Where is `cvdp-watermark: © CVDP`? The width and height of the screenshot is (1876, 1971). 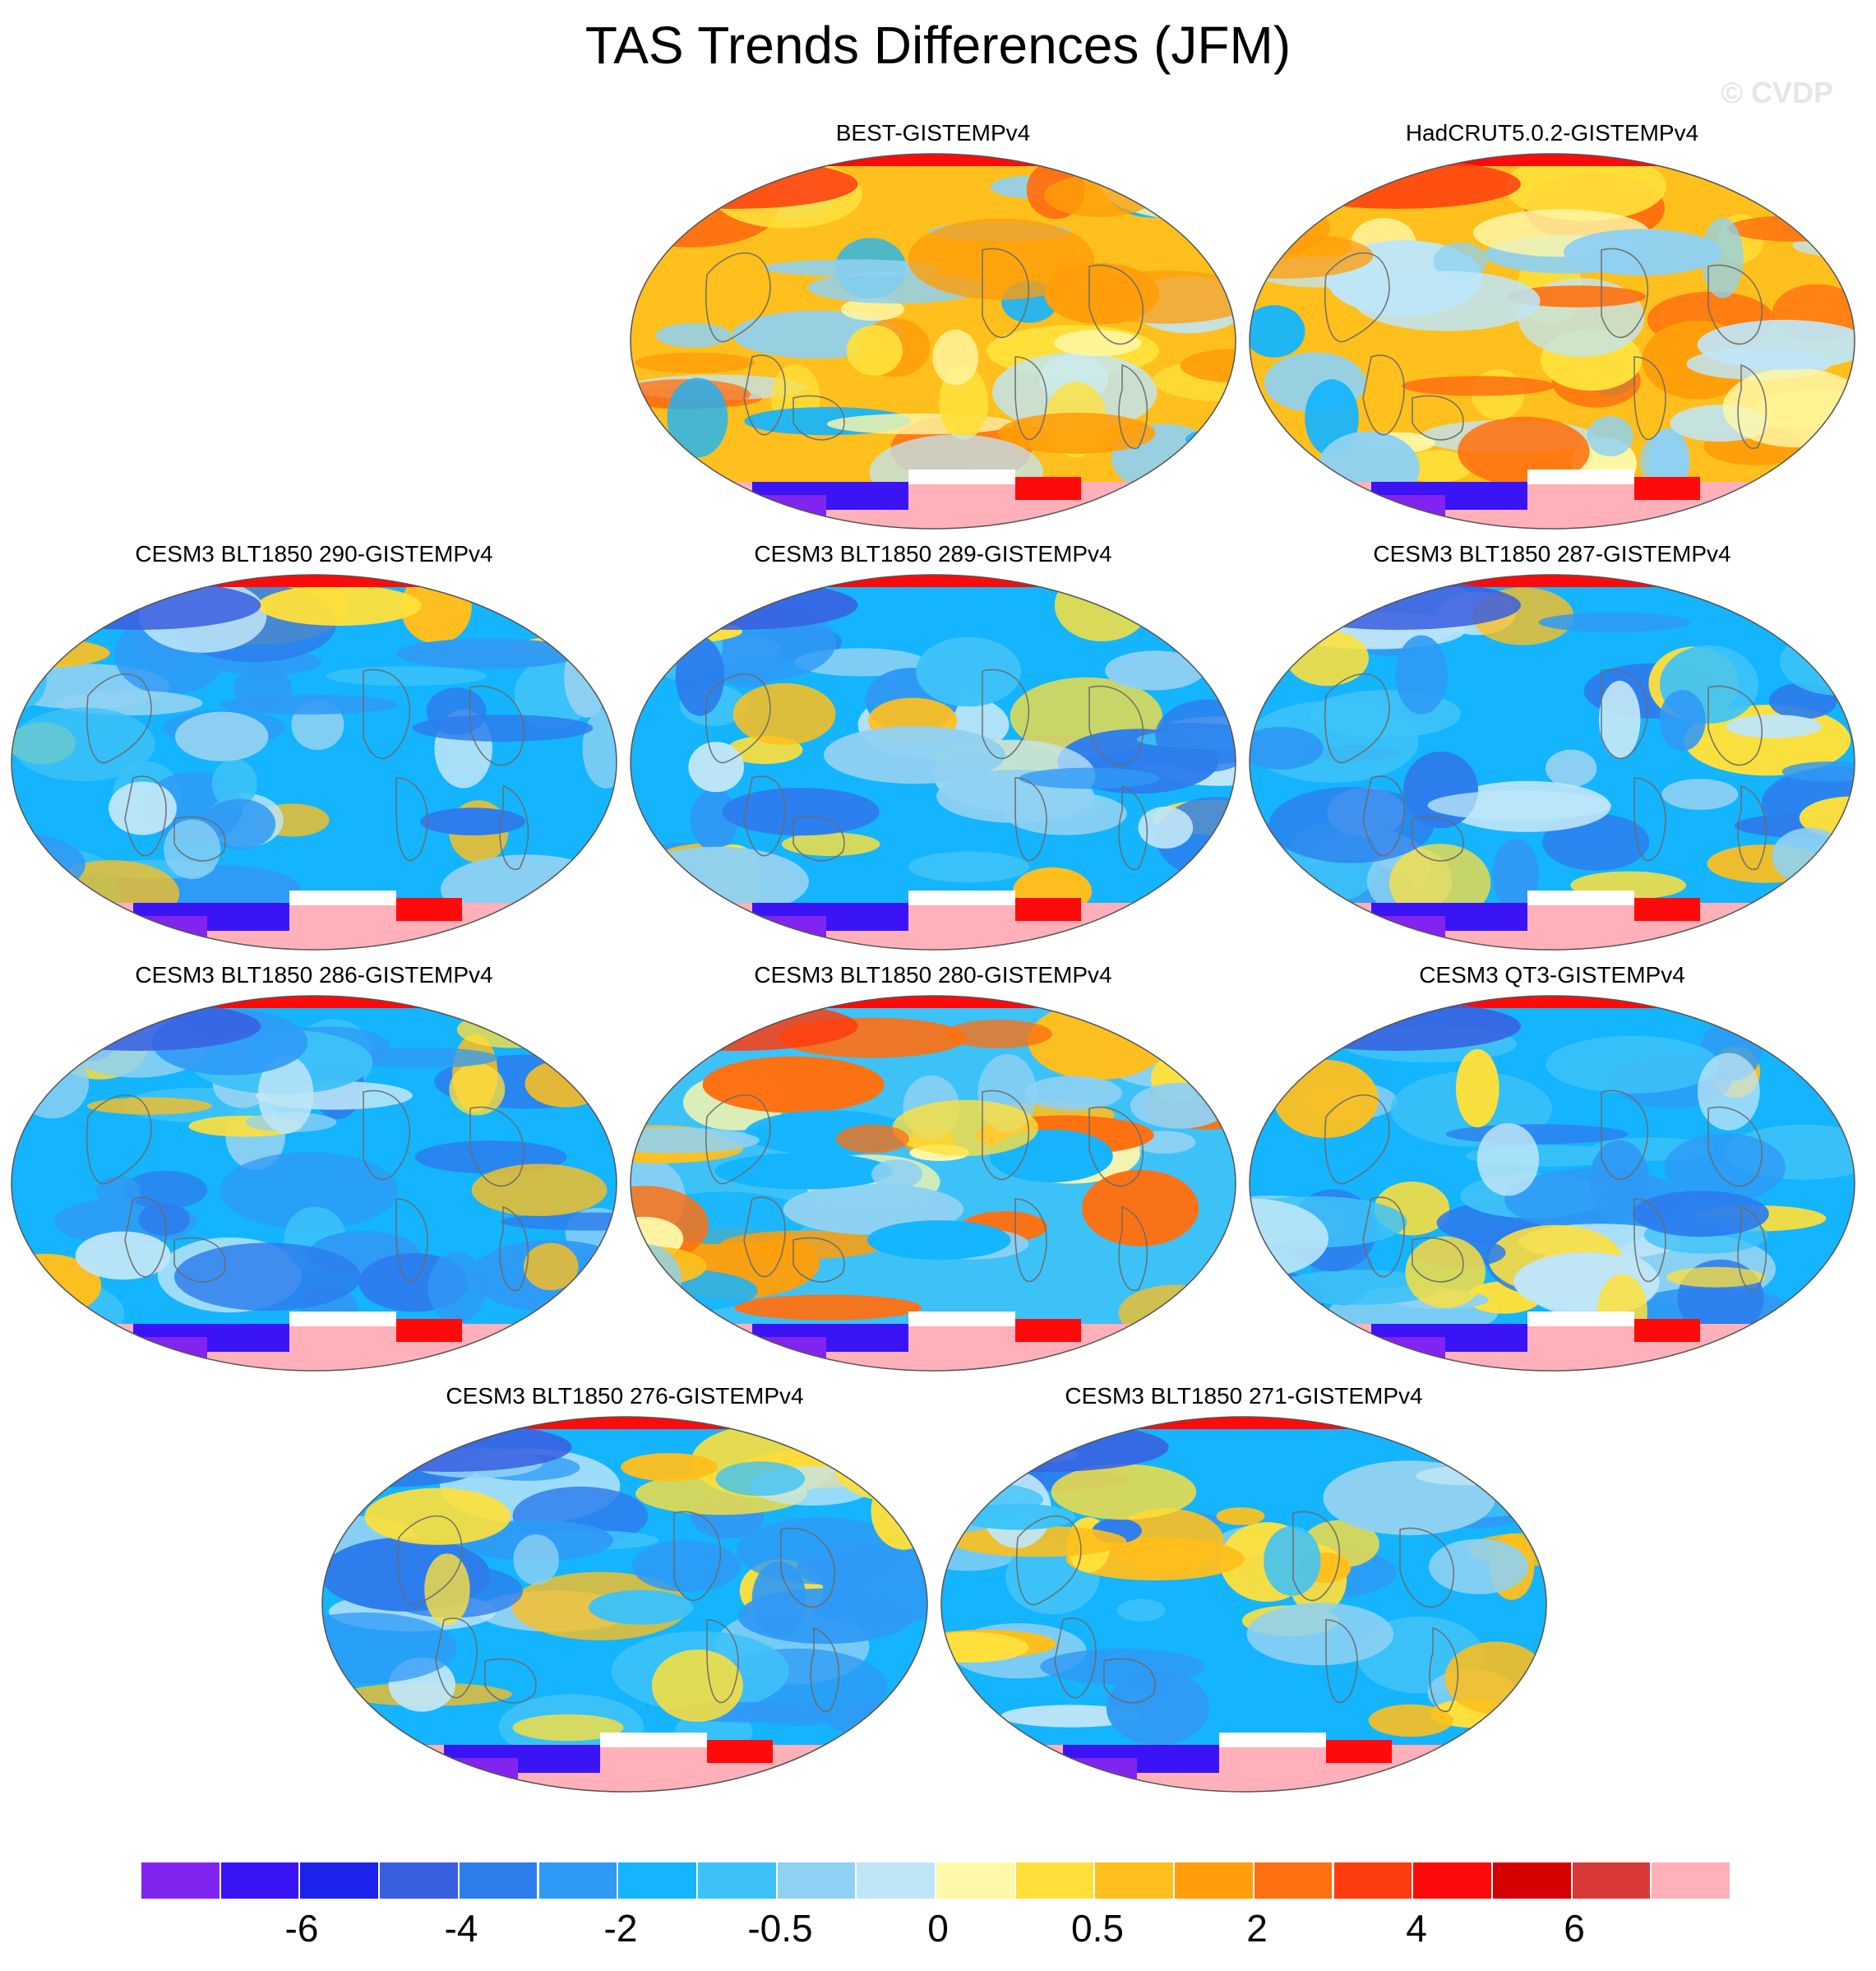 cvdp-watermark: © CVDP is located at coordinates (1777, 93).